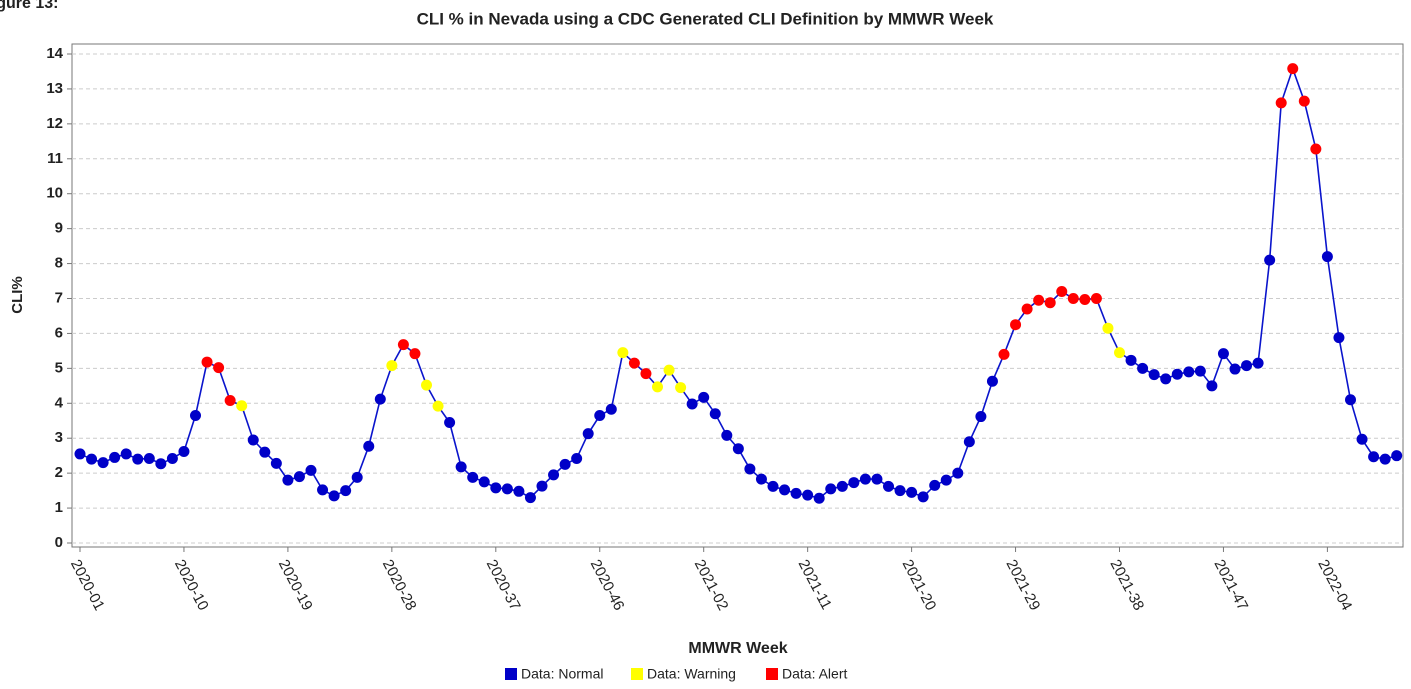 The image size is (1411, 689). I want to click on x-tick-label: 2022-04, so click(1334, 585).